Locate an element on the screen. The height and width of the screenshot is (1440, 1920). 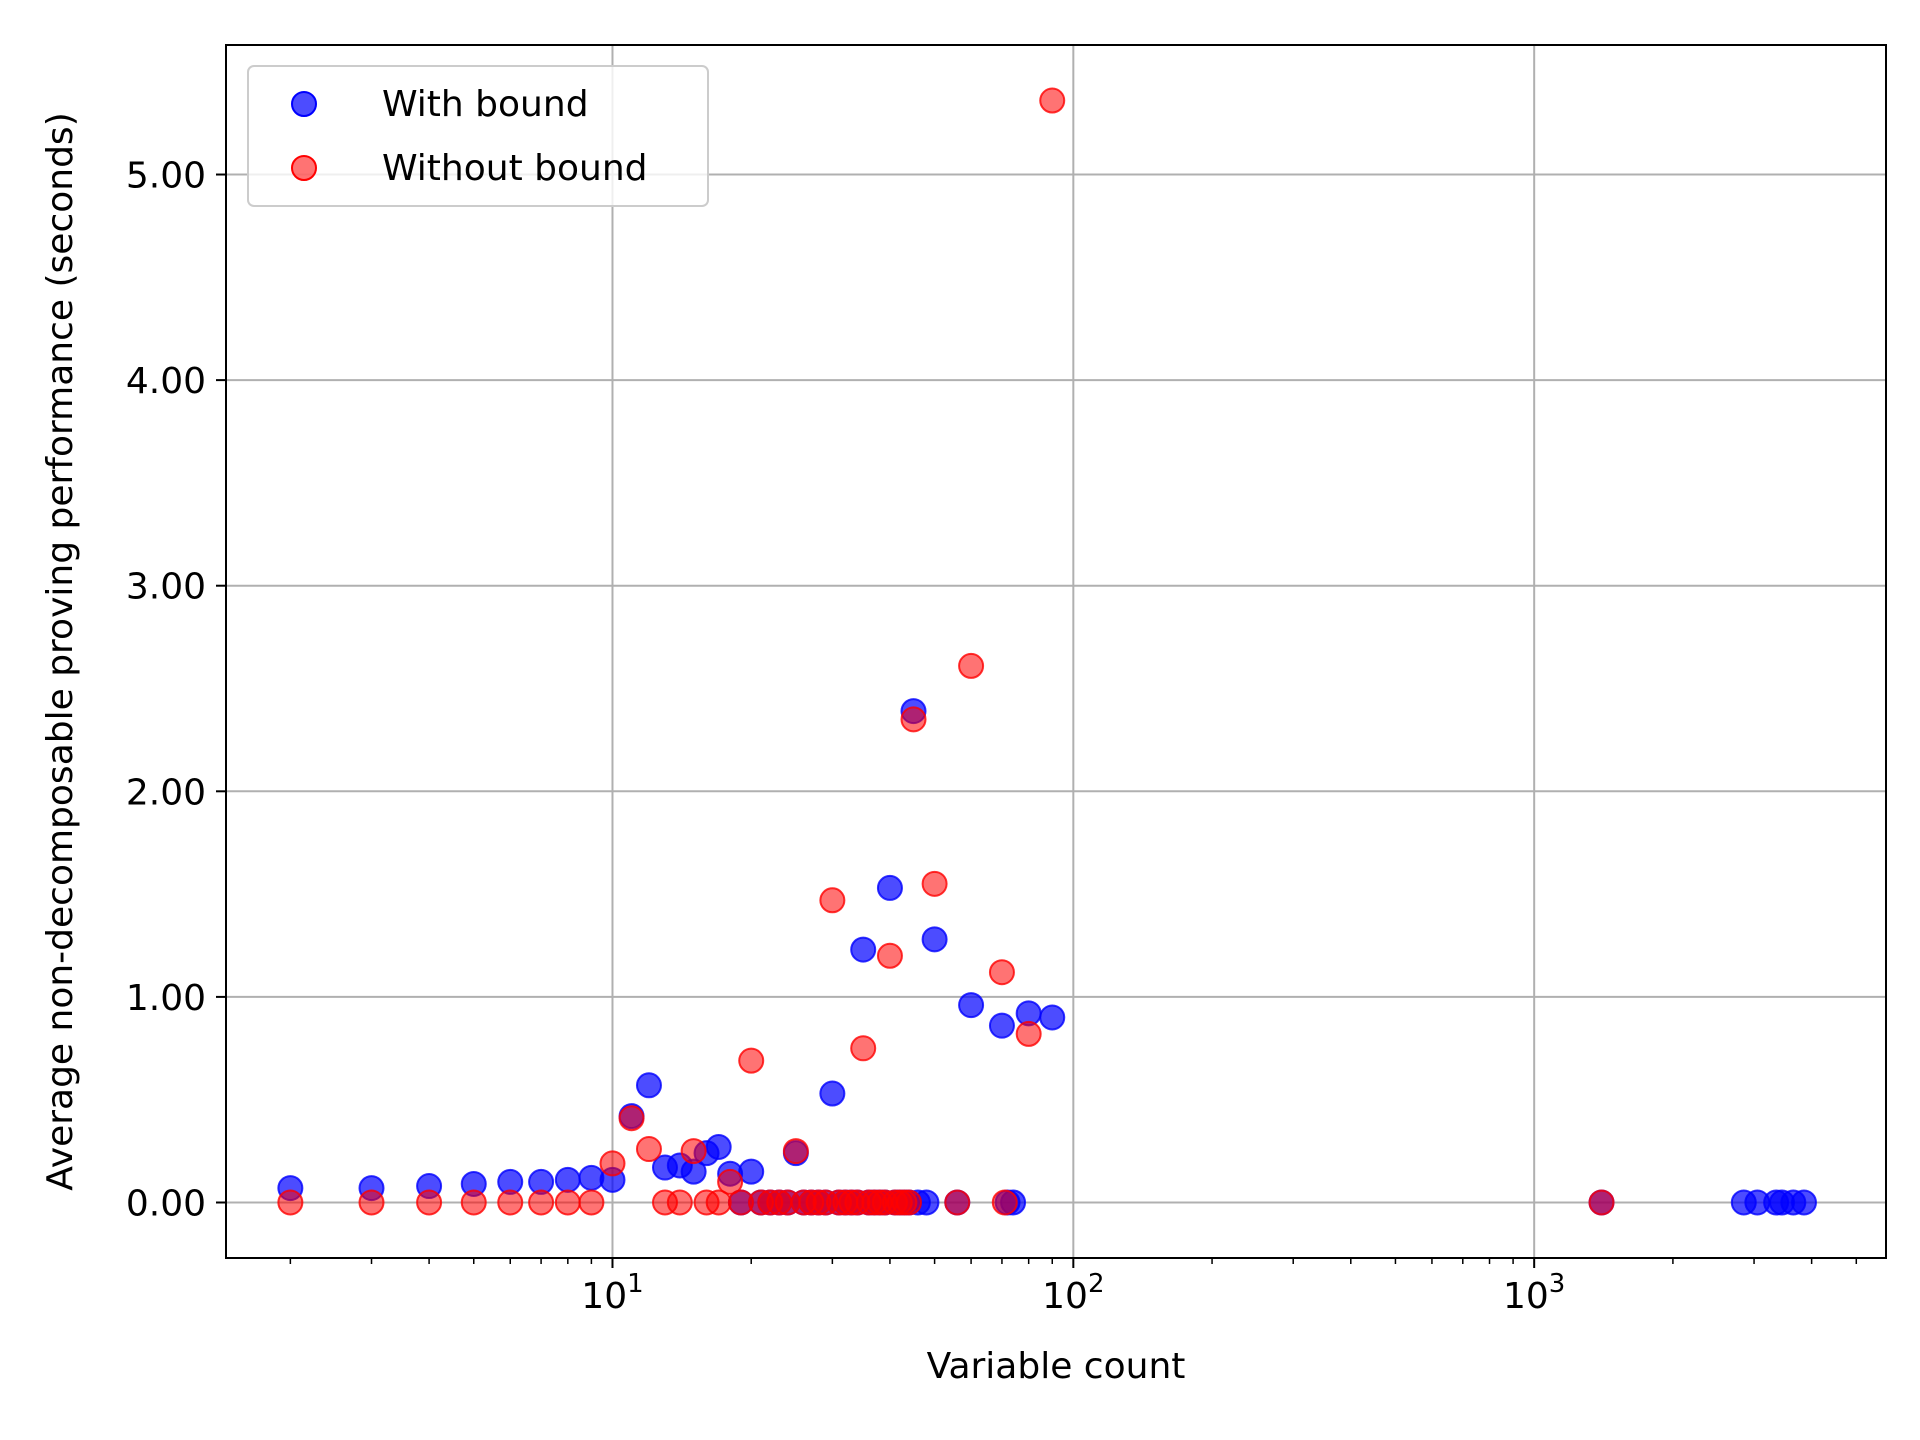
y-tick-label: 4.00 is located at coordinates (166, 381).